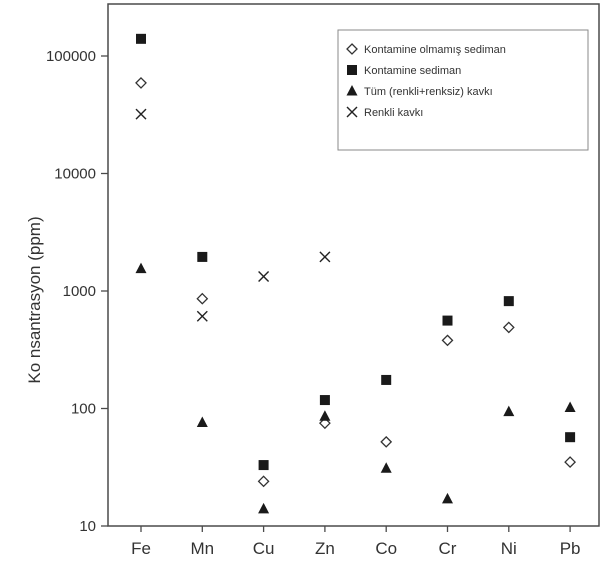 The width and height of the screenshot is (601, 568). Describe the element at coordinates (75, 174) in the screenshot. I see `y-tick-label: 10000` at that location.